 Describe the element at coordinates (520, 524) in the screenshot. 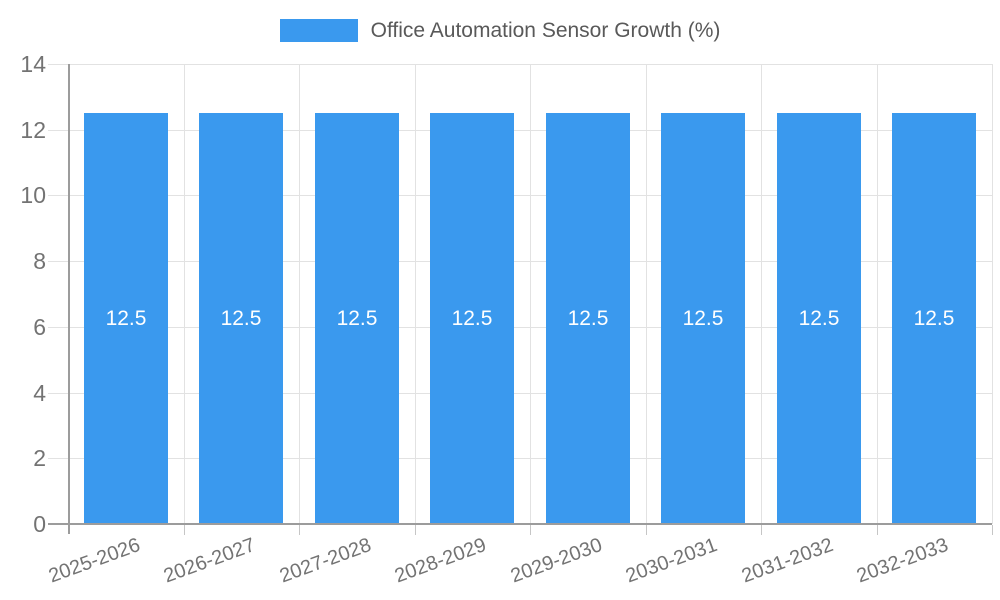

I see `x-axis-line` at that location.